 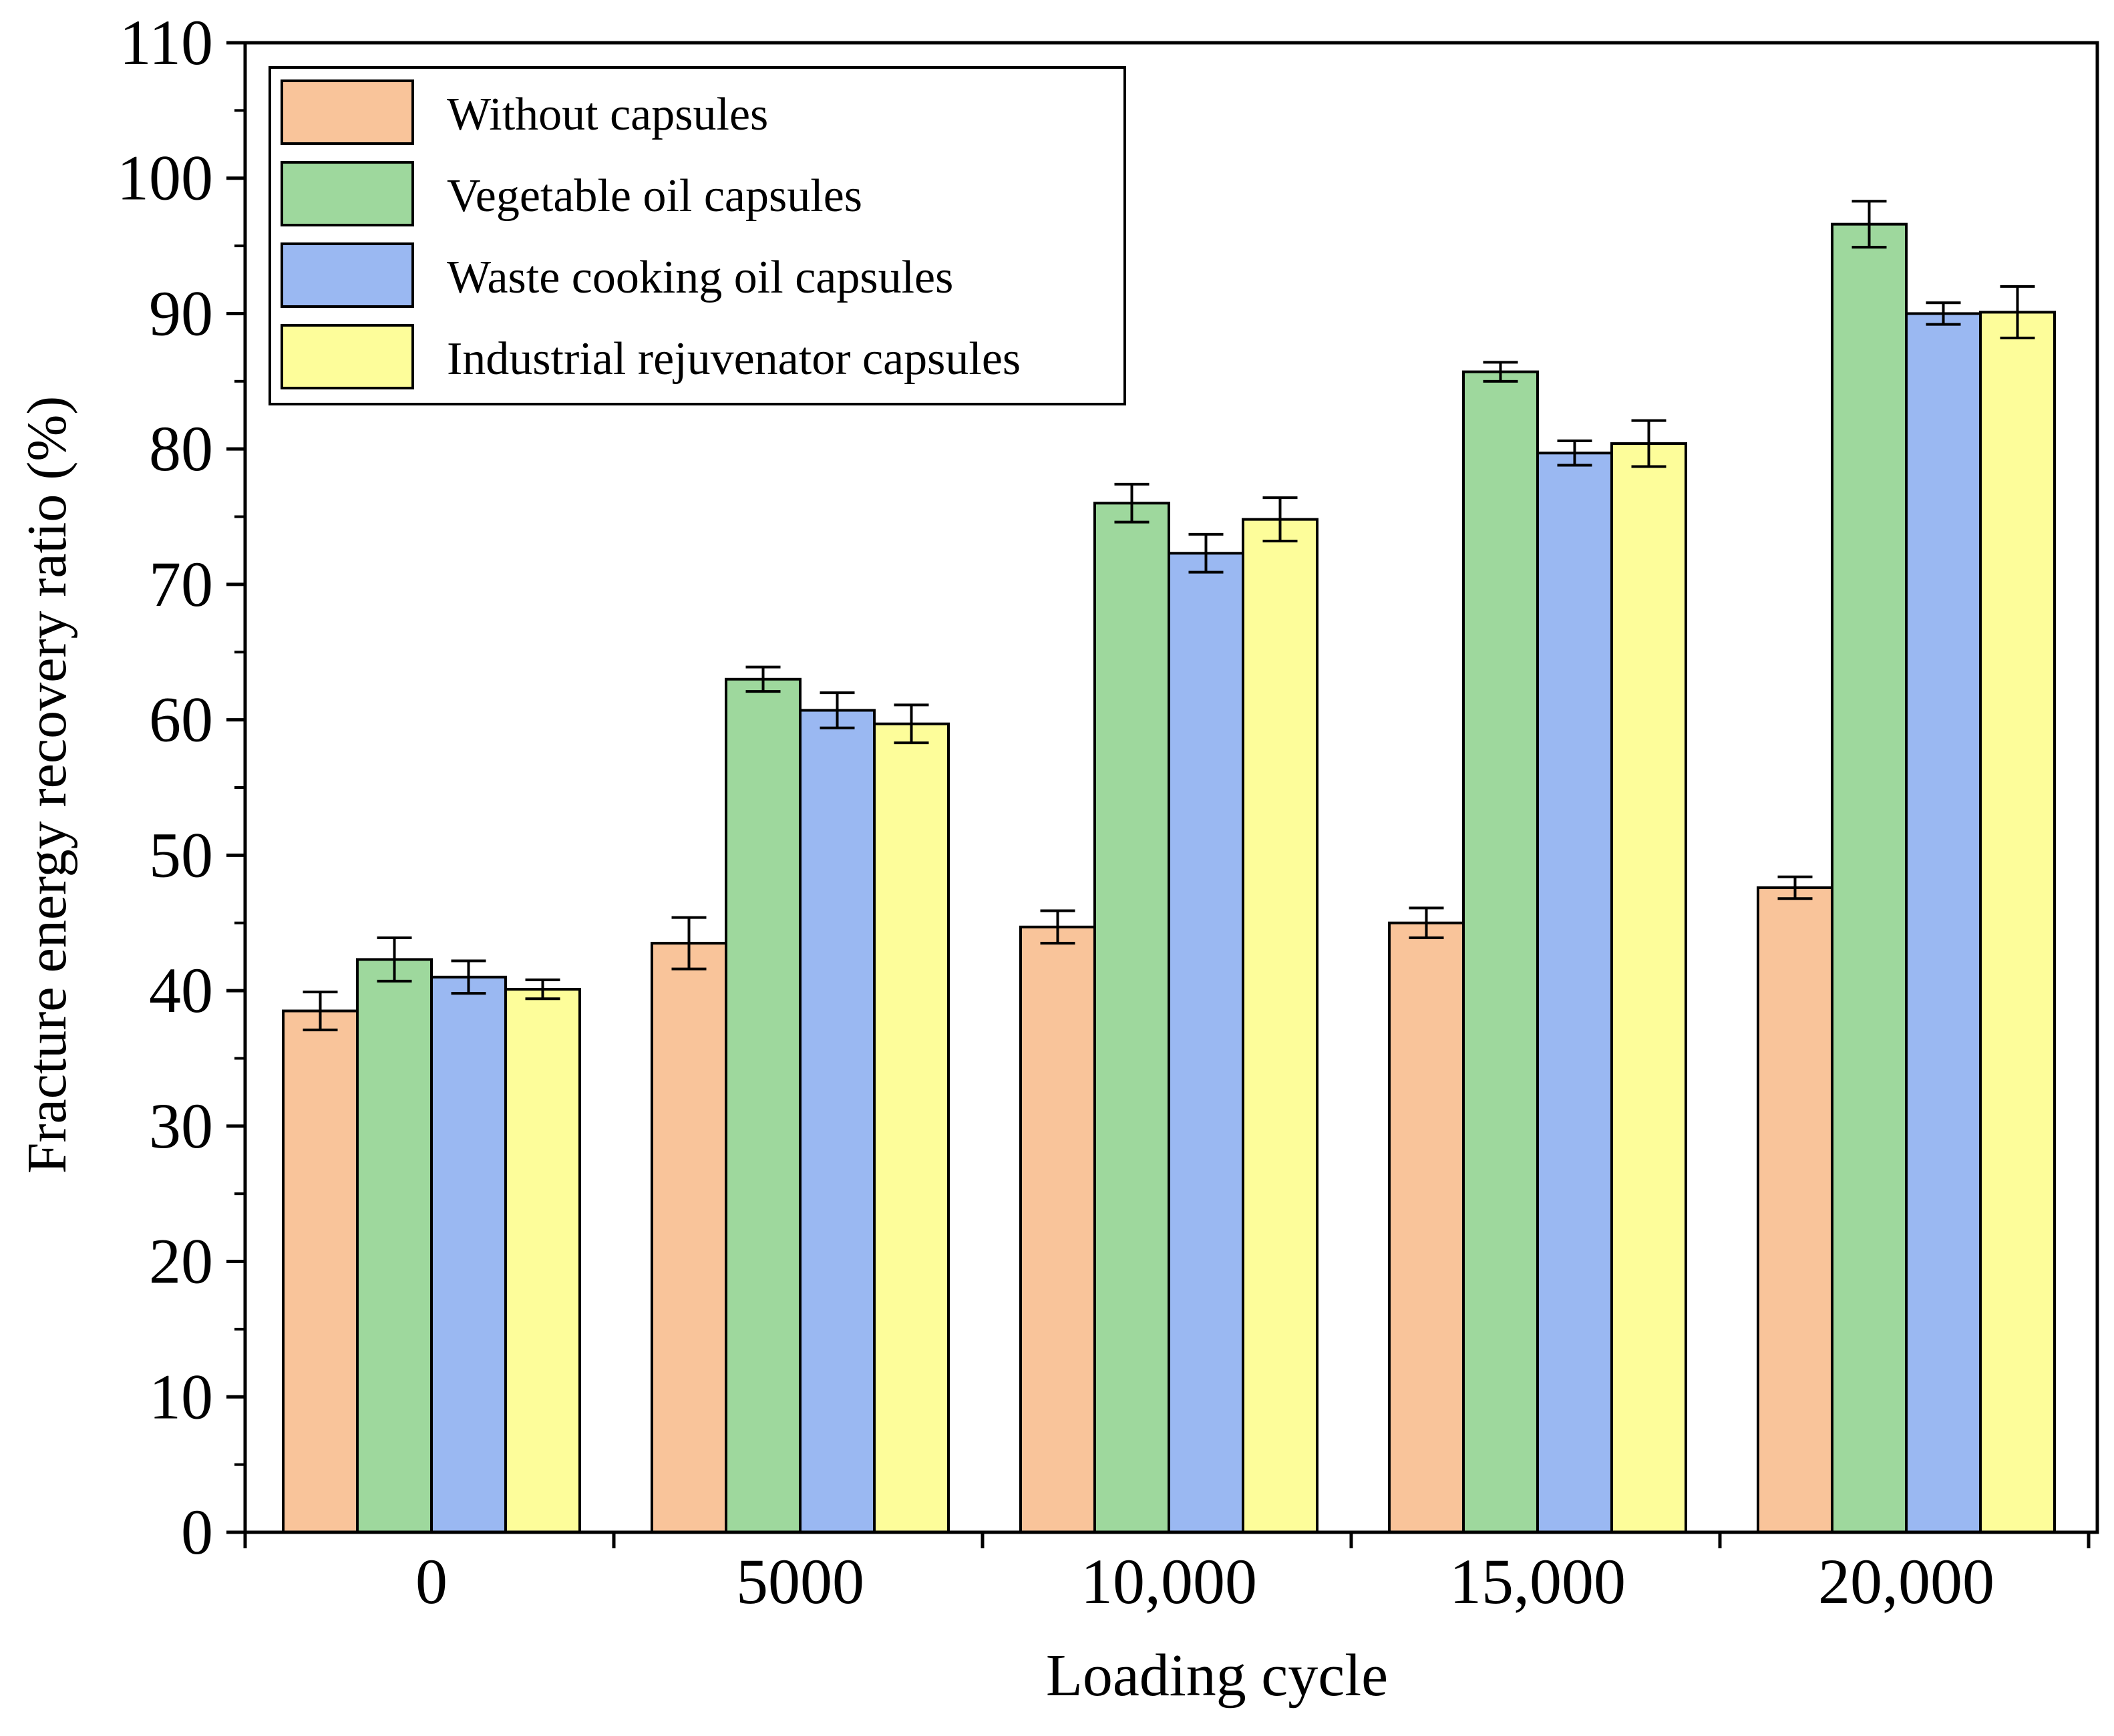 What do you see at coordinates (432, 1582) in the screenshot?
I see `x-tick-label: 0` at bounding box center [432, 1582].